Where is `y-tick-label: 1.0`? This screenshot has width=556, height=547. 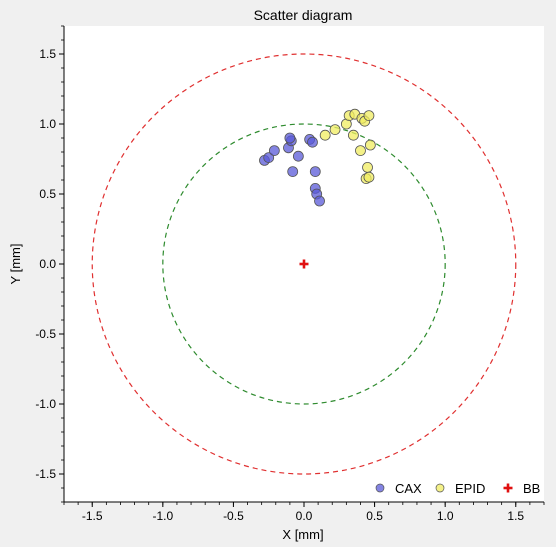 y-tick-label: 1.0 is located at coordinates (47, 124).